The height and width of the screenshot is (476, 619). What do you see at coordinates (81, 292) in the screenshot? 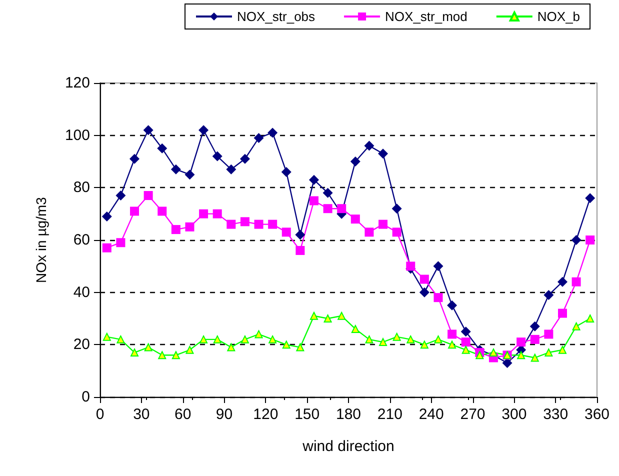
I see `y-tick-label: 40` at bounding box center [81, 292].